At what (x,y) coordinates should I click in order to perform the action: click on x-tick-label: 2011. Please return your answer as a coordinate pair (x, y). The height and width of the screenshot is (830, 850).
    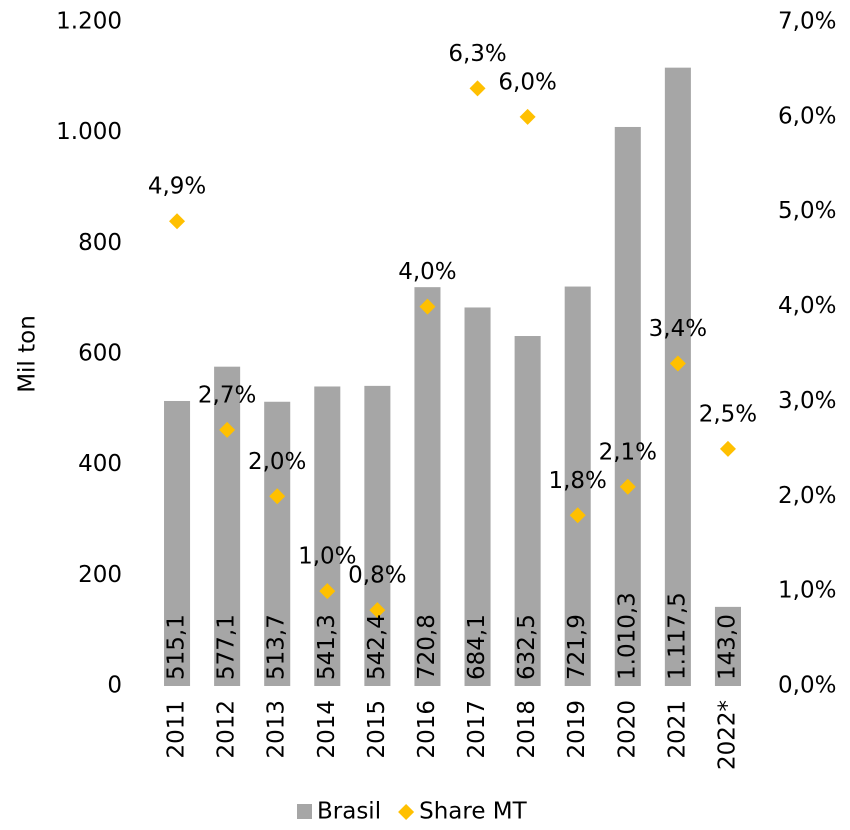
    Looking at the image, I should click on (177, 729).